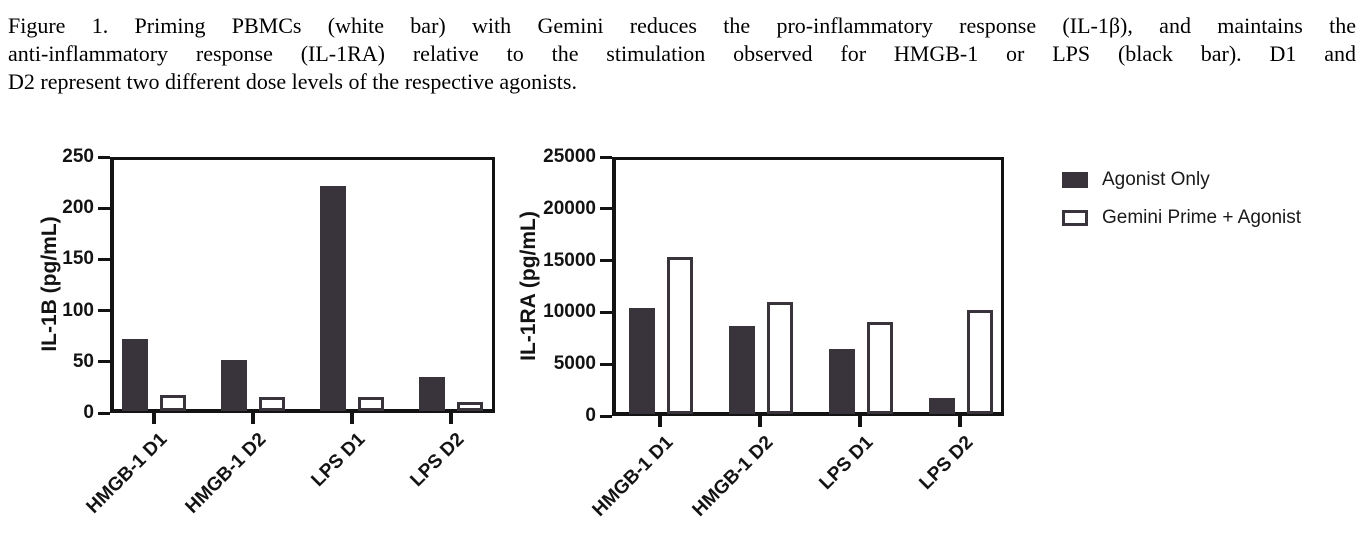 This screenshot has height=542, width=1363. What do you see at coordinates (569, 156) in the screenshot?
I see `y-tick-label: 25000` at bounding box center [569, 156].